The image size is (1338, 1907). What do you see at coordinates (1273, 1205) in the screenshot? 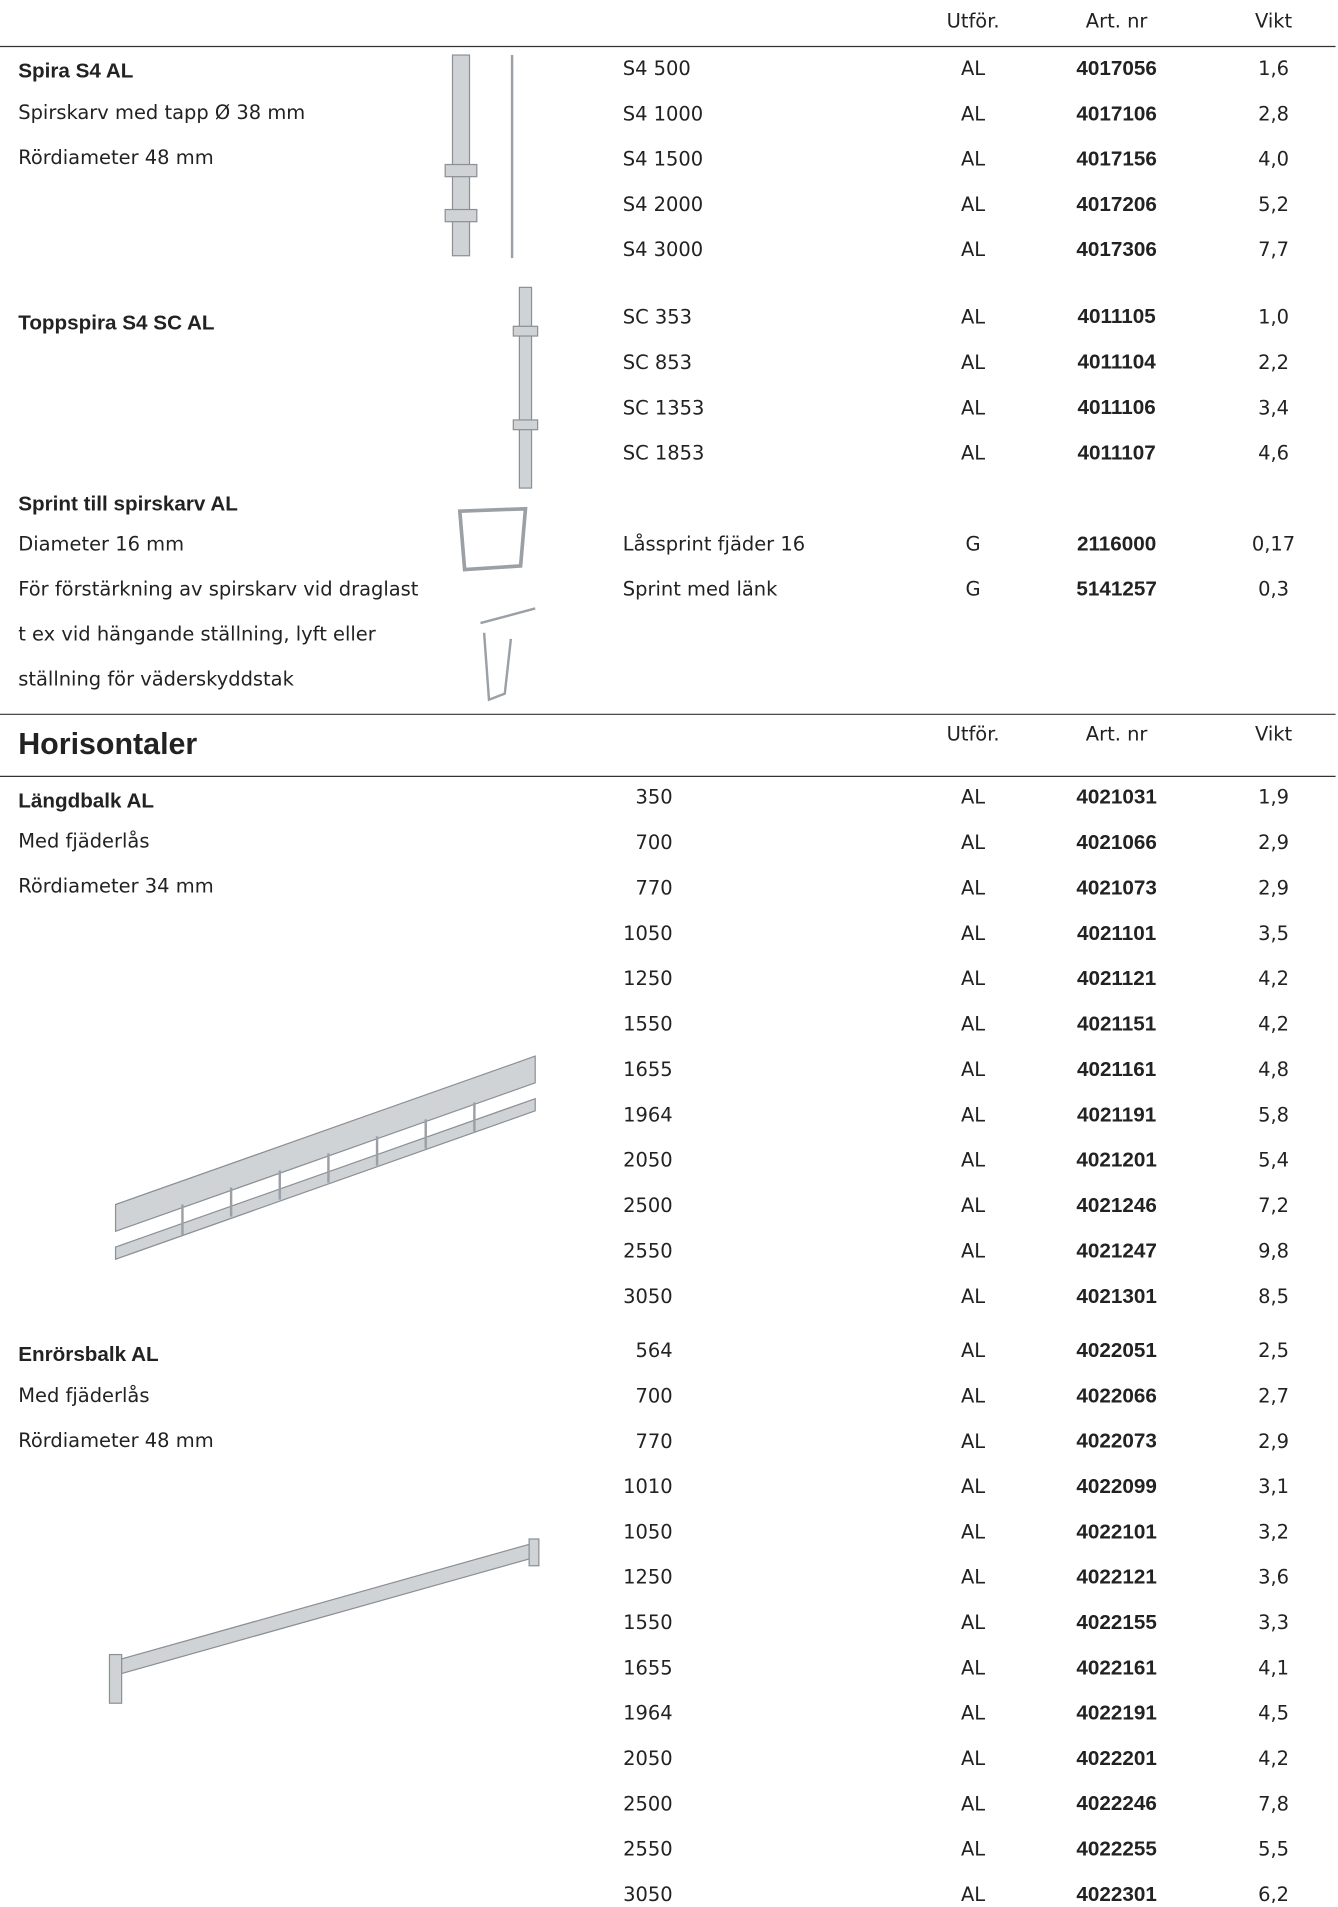
I see `item-weight: 7,2` at bounding box center [1273, 1205].